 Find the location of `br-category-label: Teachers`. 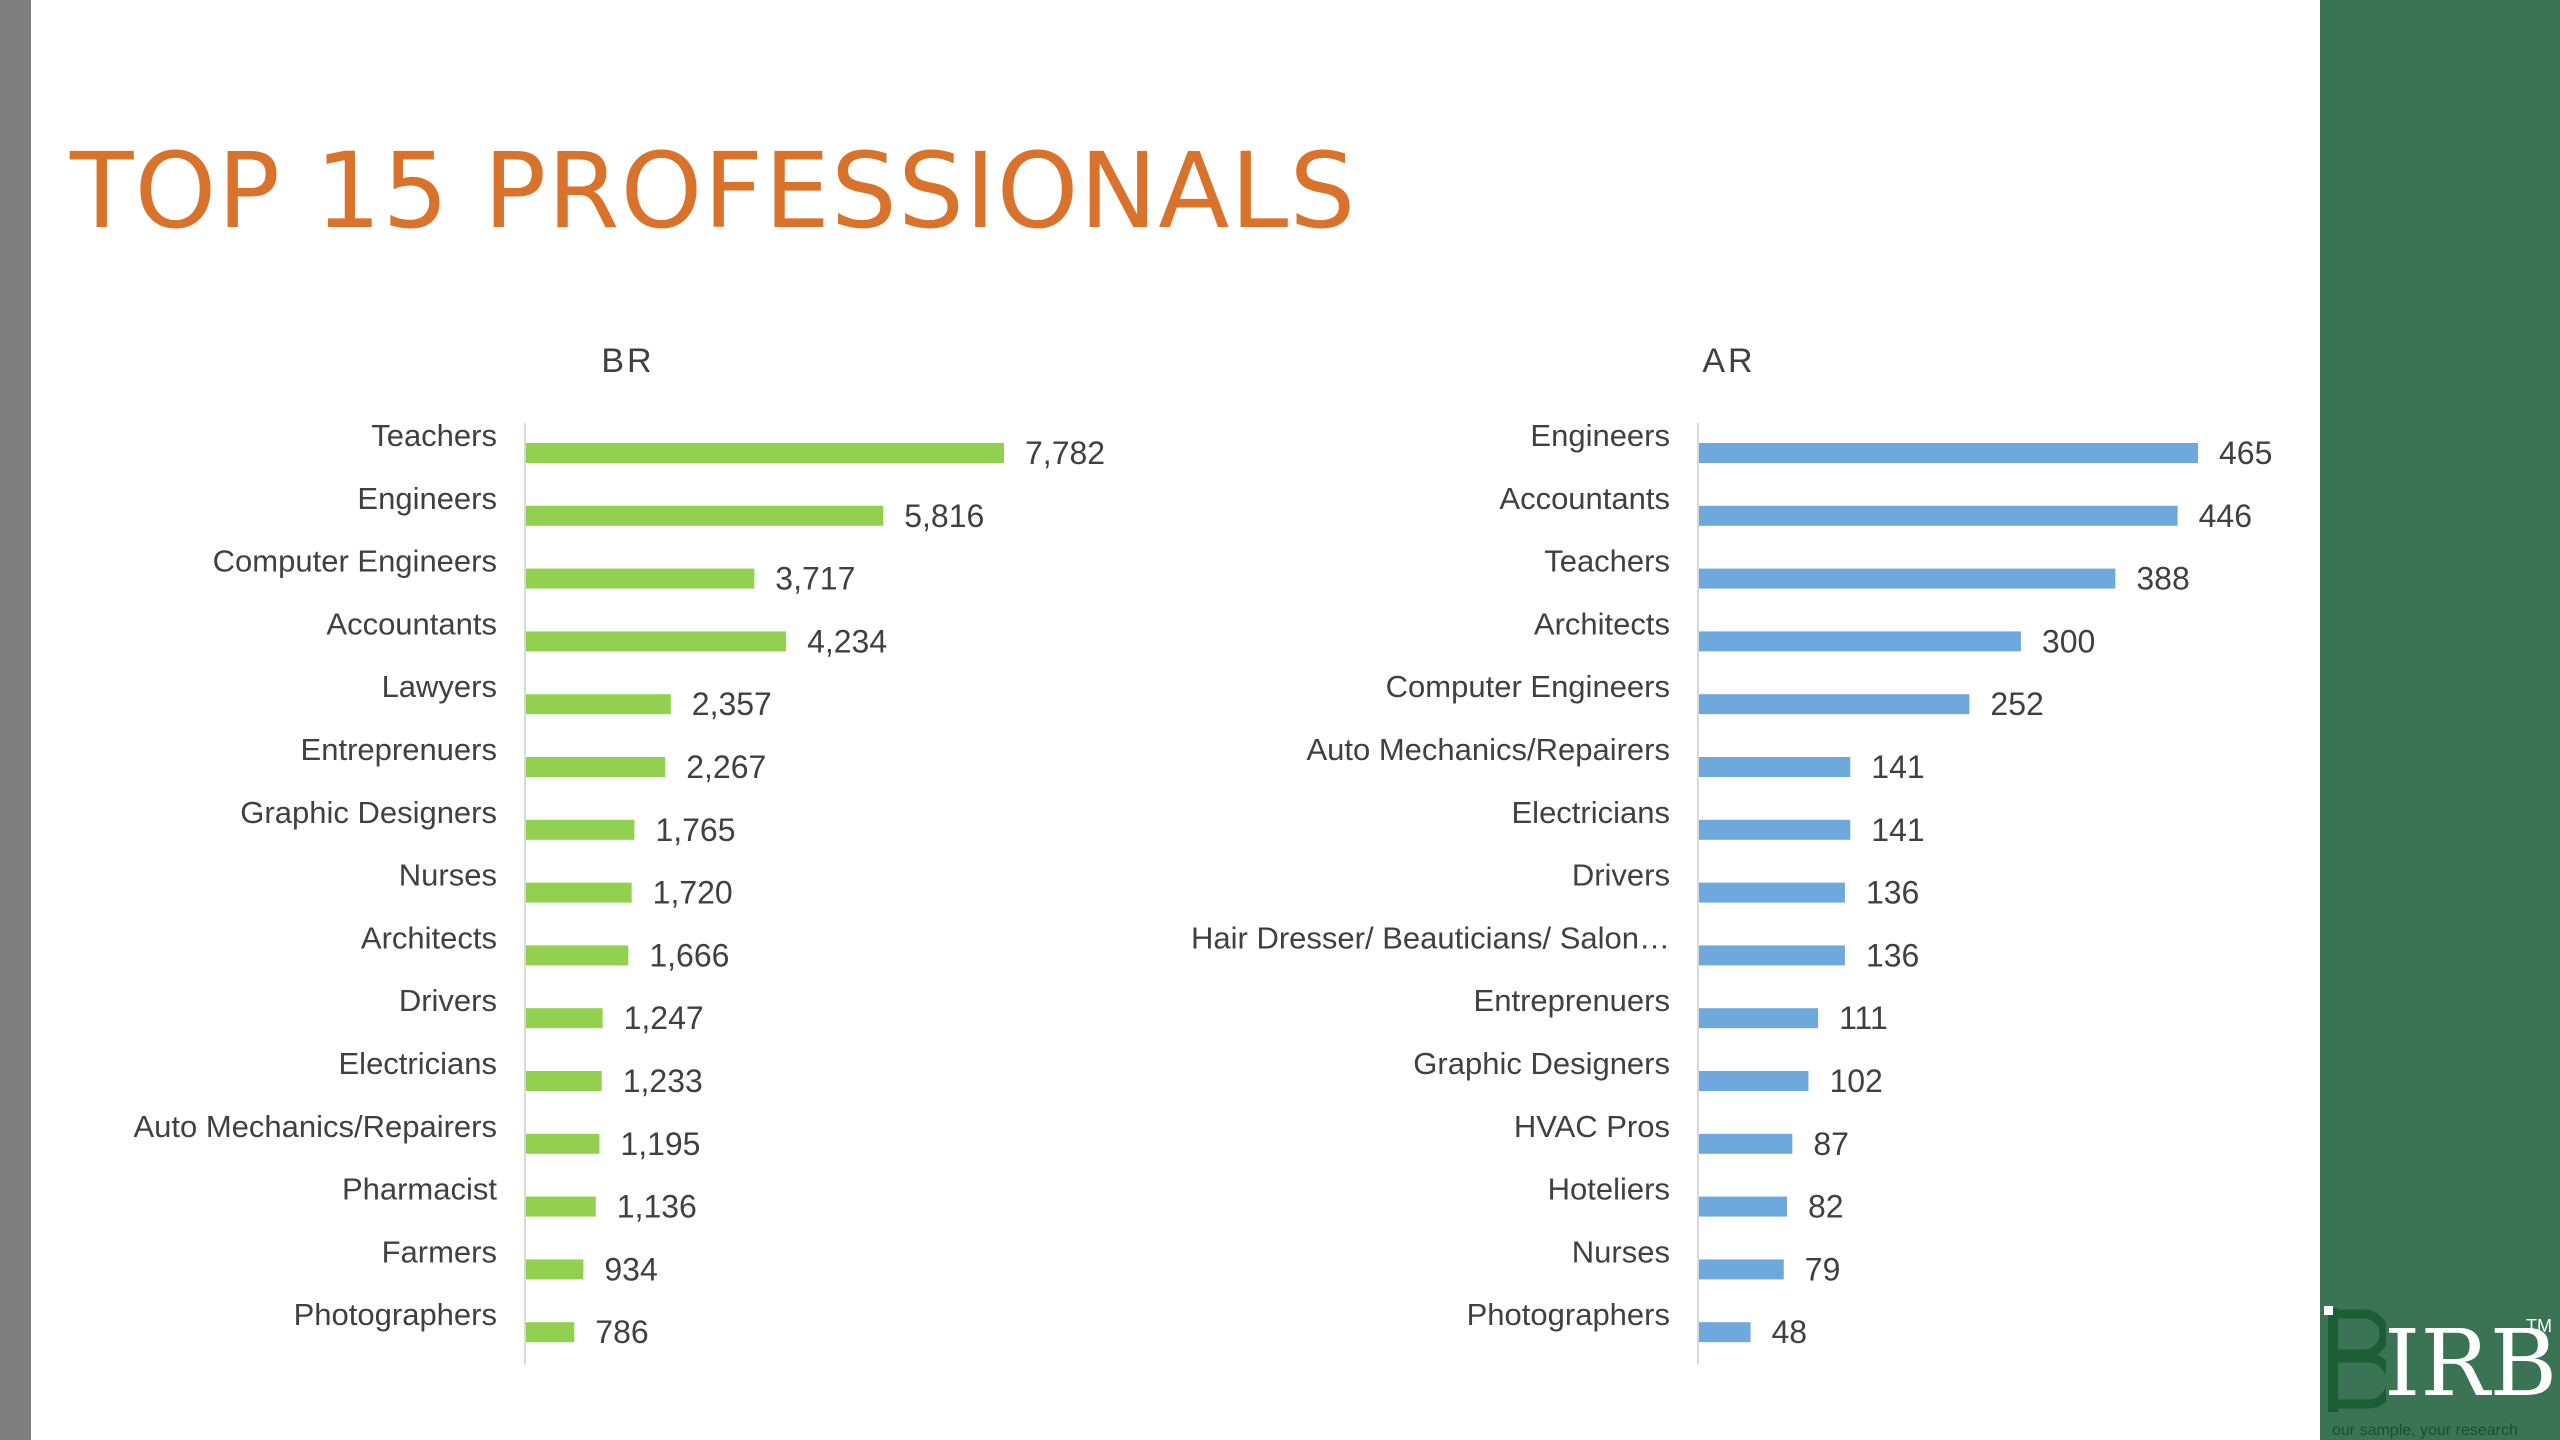

br-category-label: Teachers is located at coordinates (434, 435).